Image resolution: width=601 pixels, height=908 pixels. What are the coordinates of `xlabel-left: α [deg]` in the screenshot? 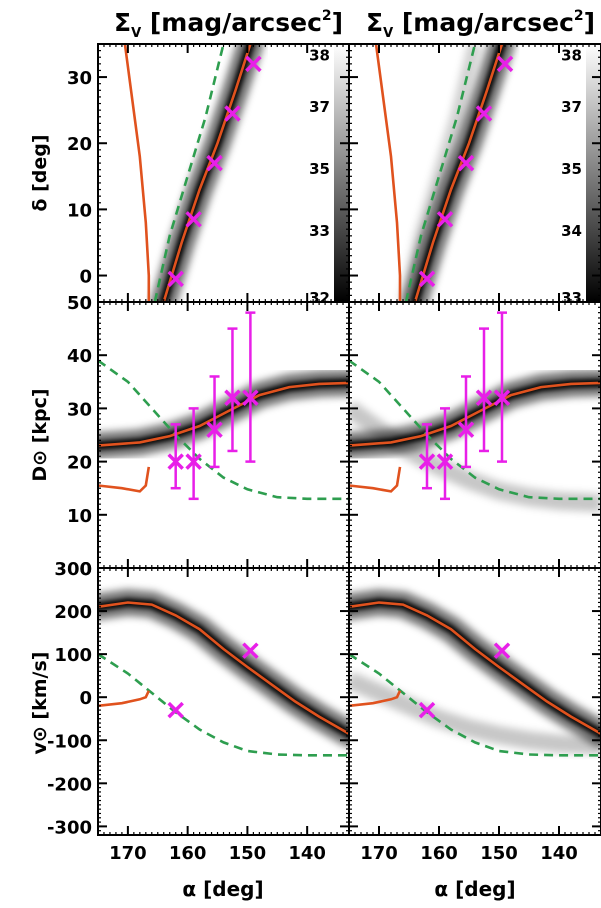 It's located at (222, 889).